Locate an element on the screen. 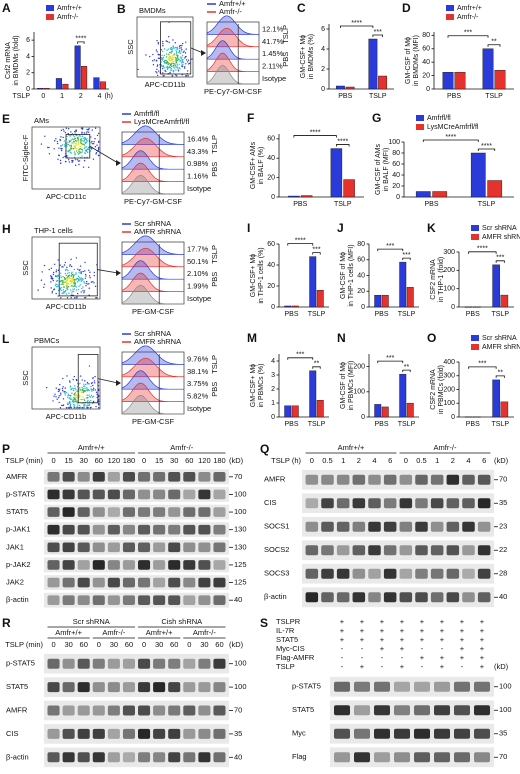  y-axis-label: SSC is located at coordinates (25, 378).